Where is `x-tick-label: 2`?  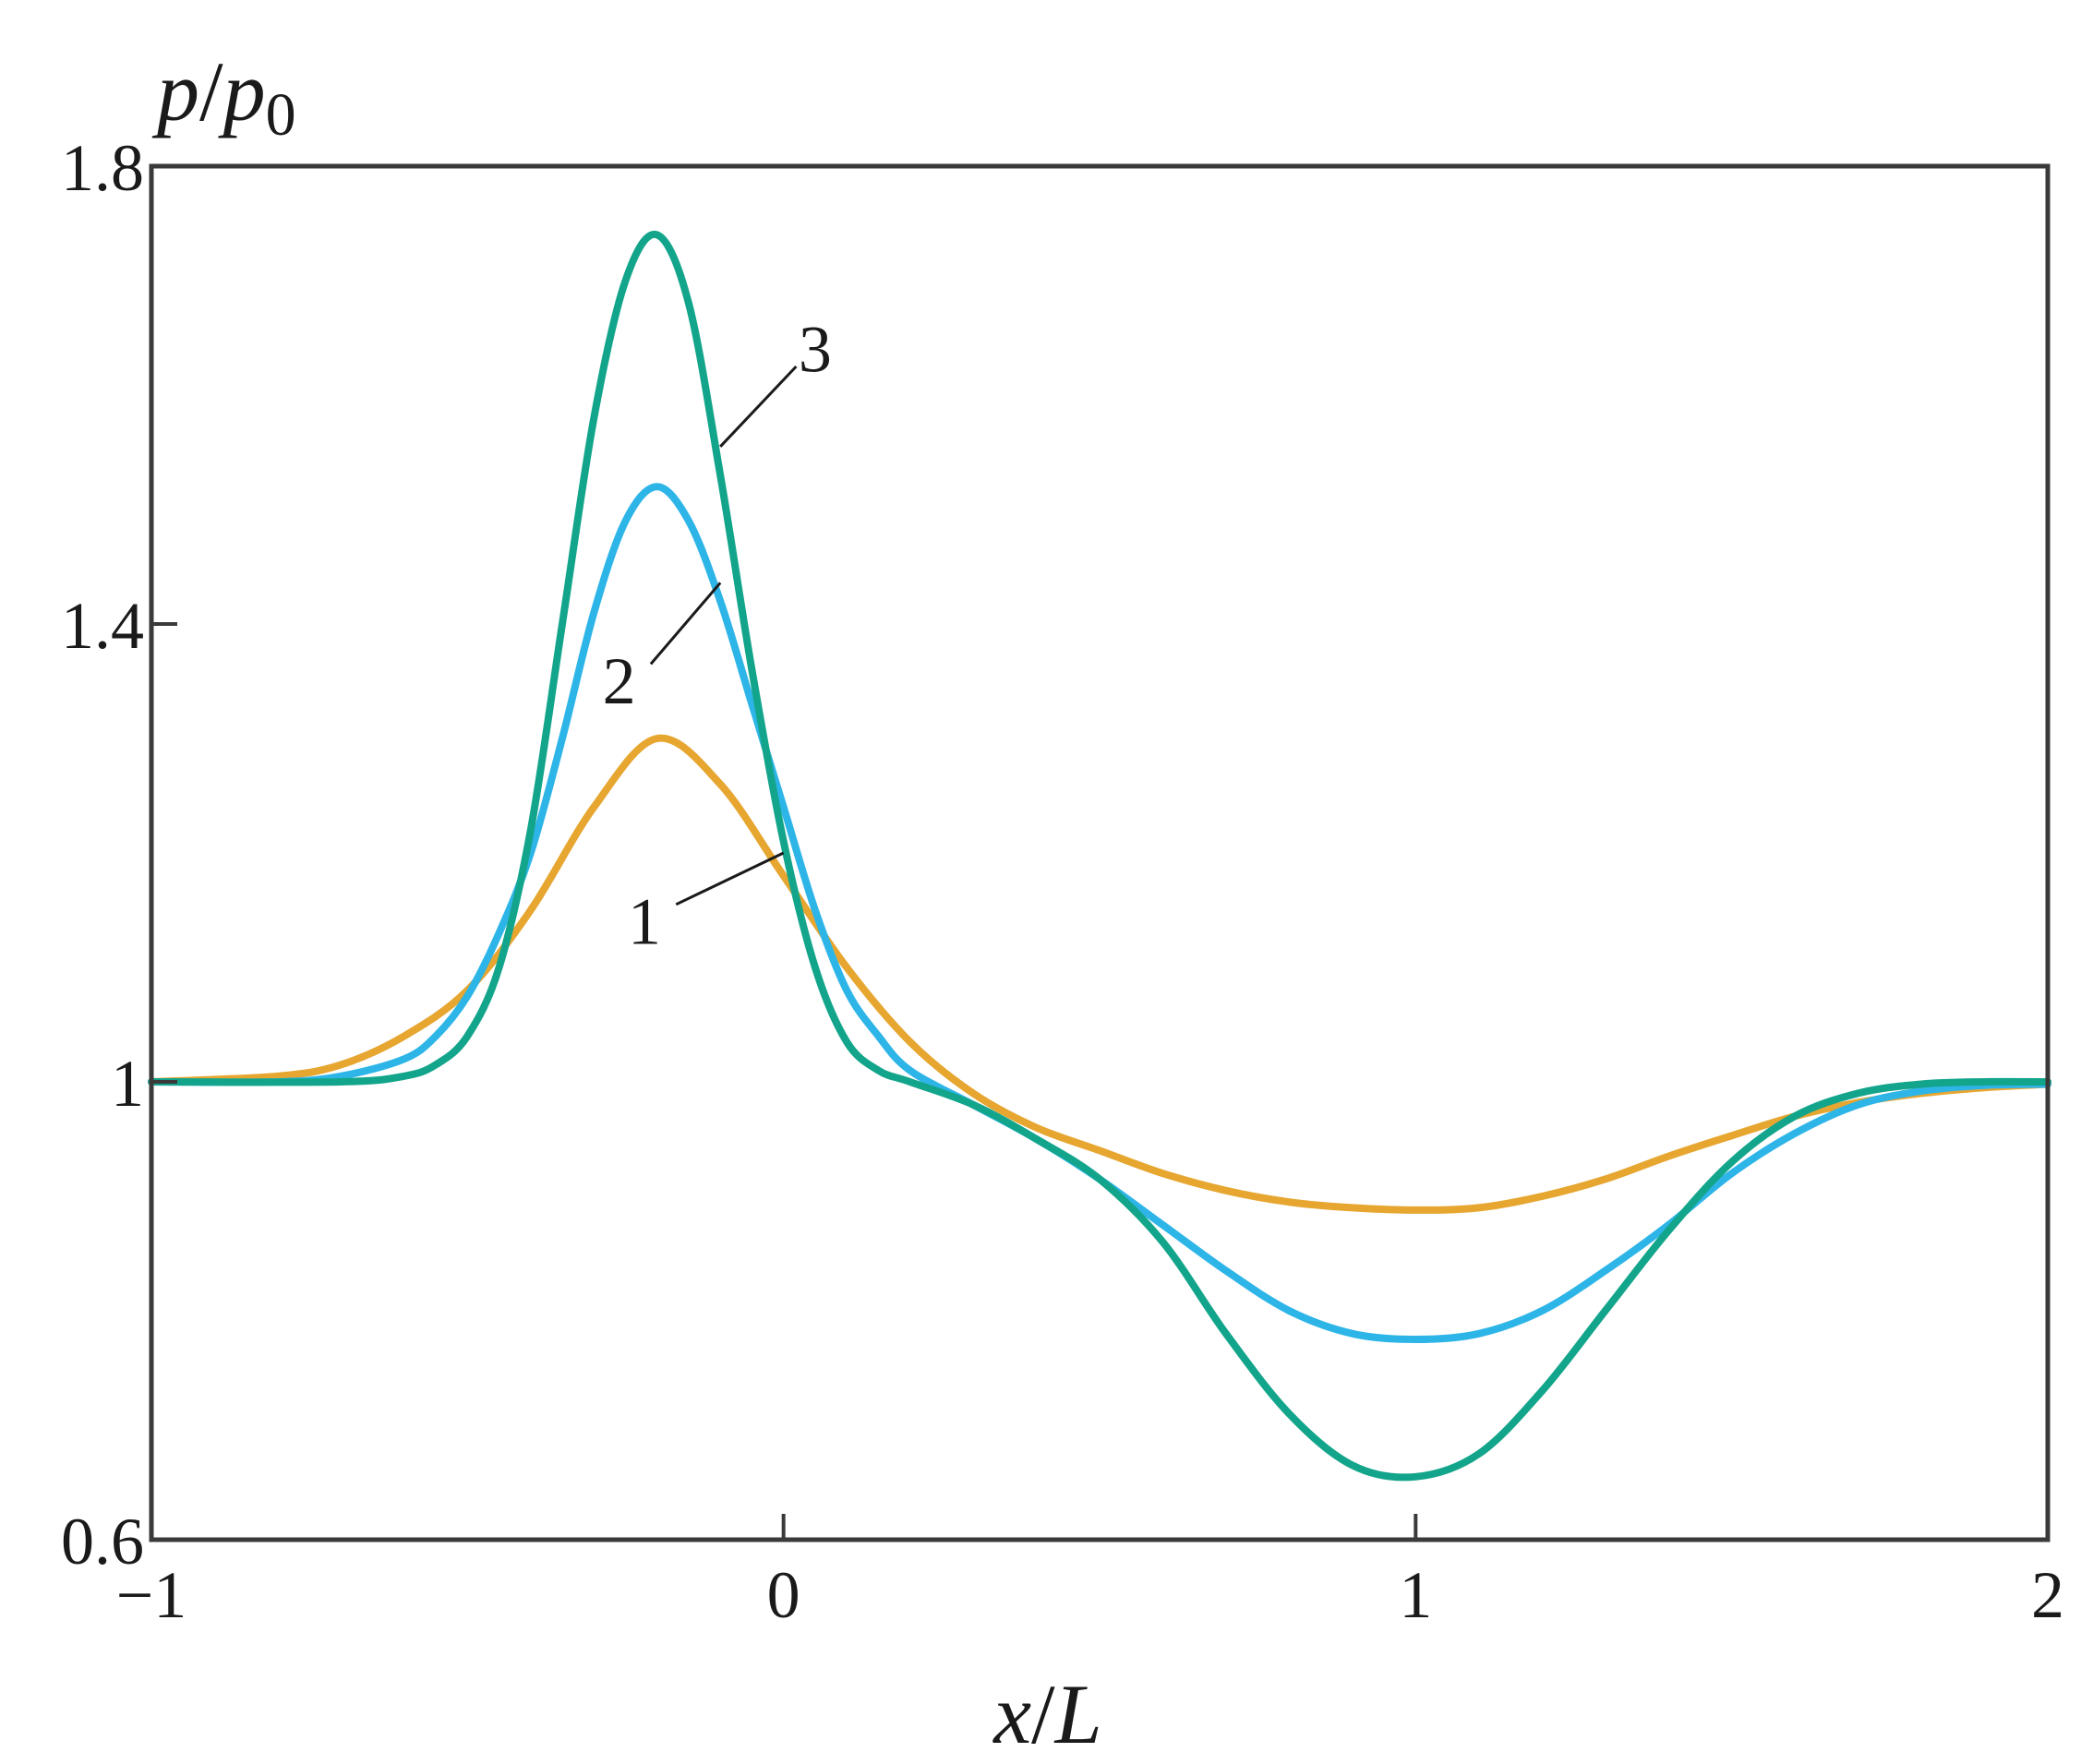
x-tick-label: 2 is located at coordinates (2047, 1595).